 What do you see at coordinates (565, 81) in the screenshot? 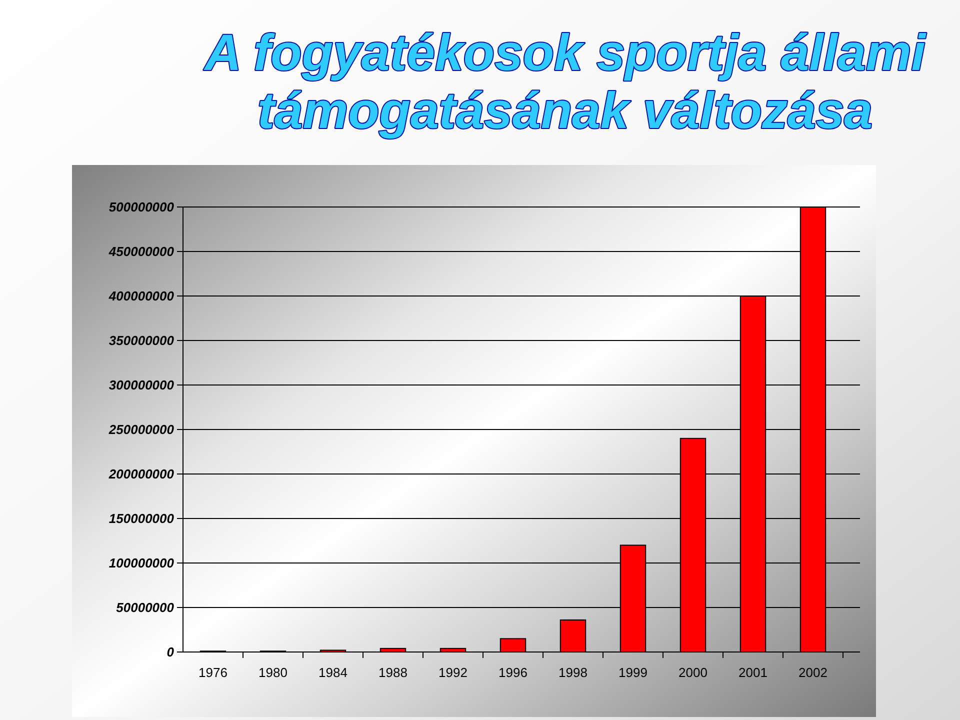
I see `chart-title: A fogyatékosok sportja állami támogatásának változása` at bounding box center [565, 81].